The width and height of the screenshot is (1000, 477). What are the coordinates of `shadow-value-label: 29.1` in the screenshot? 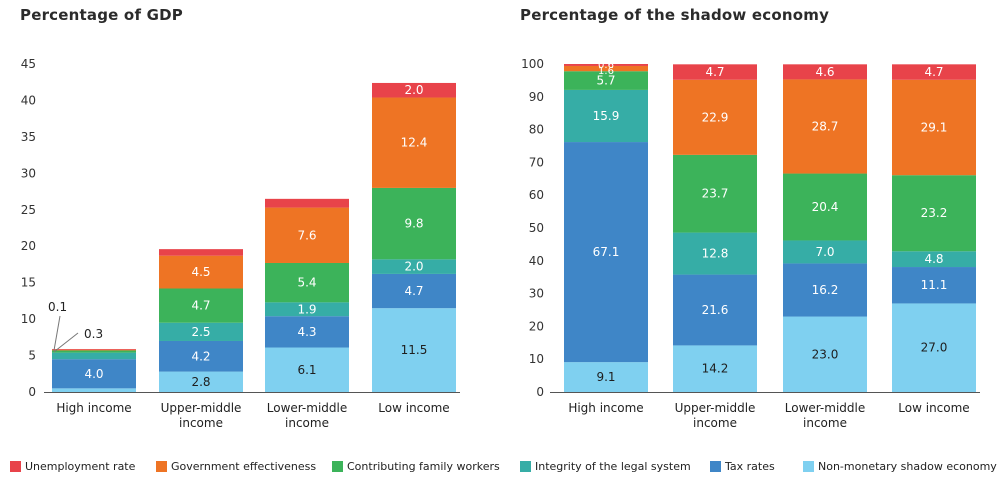 It's located at (934, 127).